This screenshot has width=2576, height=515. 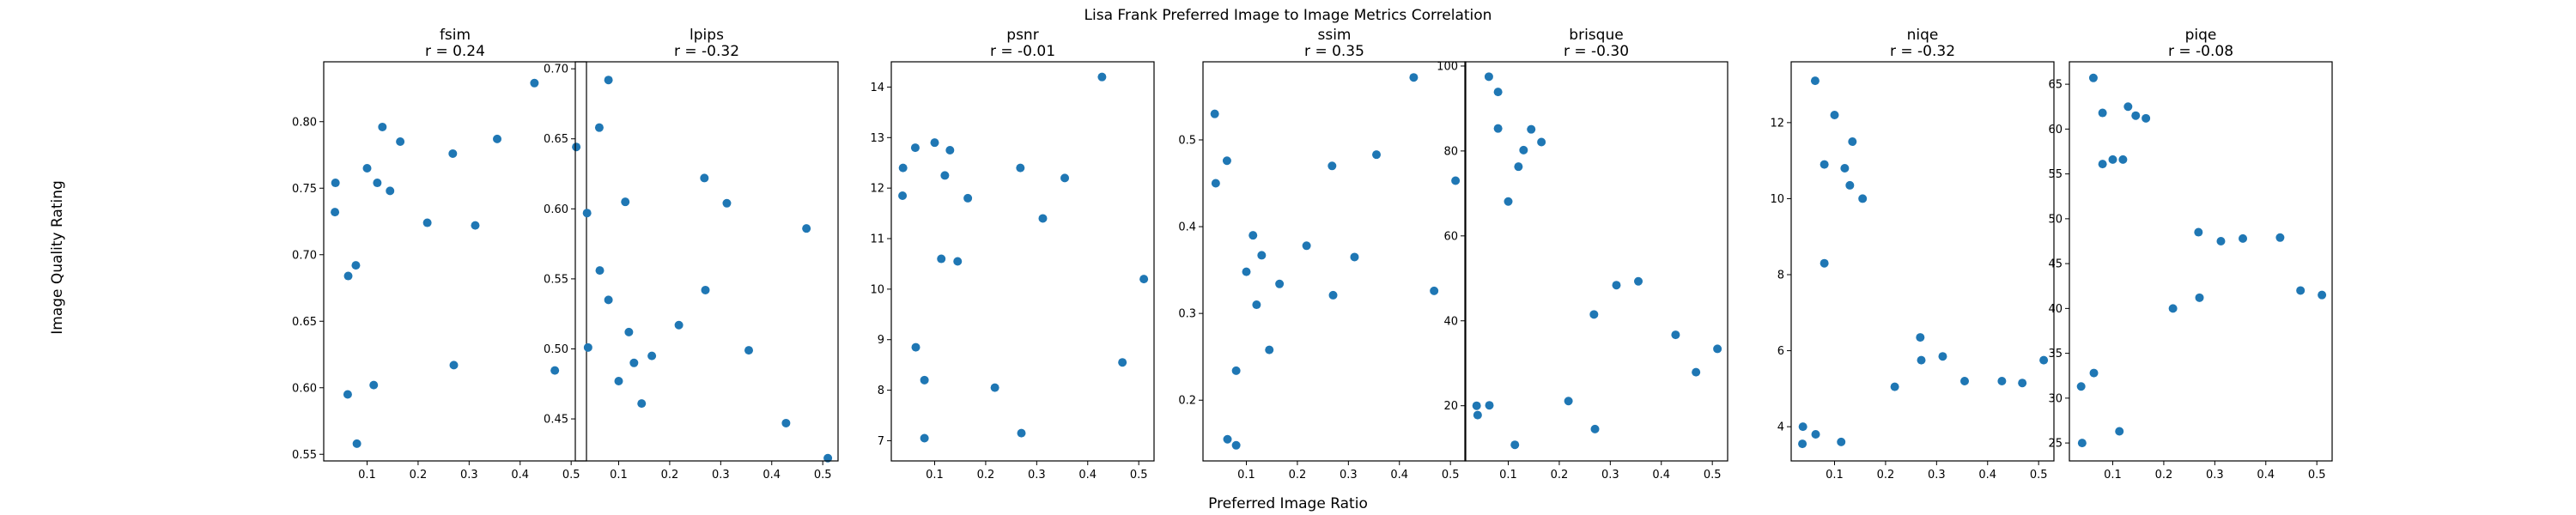 What do you see at coordinates (2055, 264) in the screenshot?
I see `y-tick-label: 45` at bounding box center [2055, 264].